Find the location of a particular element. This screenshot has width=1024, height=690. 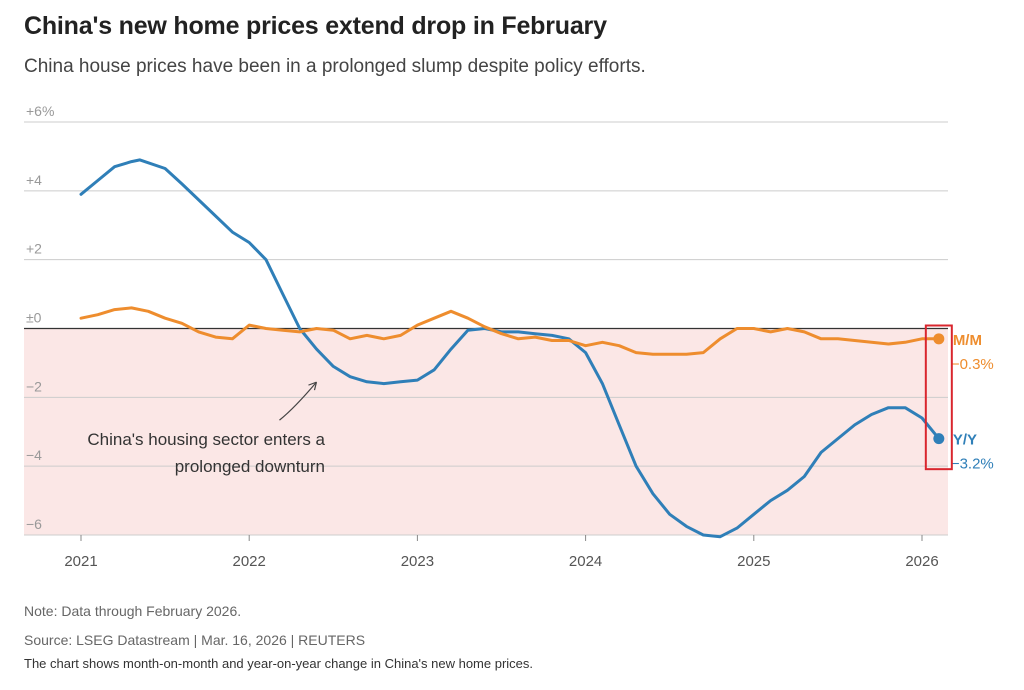

annotation-arrowhead is located at coordinates (313, 386).